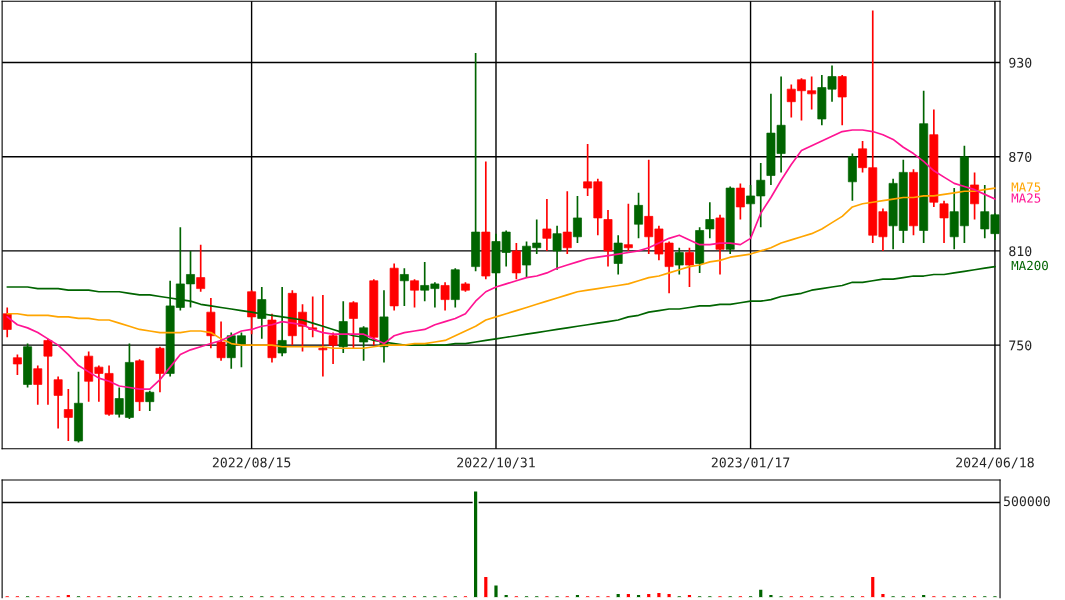 The height and width of the screenshot is (600, 1065). I want to click on y-tick-label: 750, so click(1020, 345).